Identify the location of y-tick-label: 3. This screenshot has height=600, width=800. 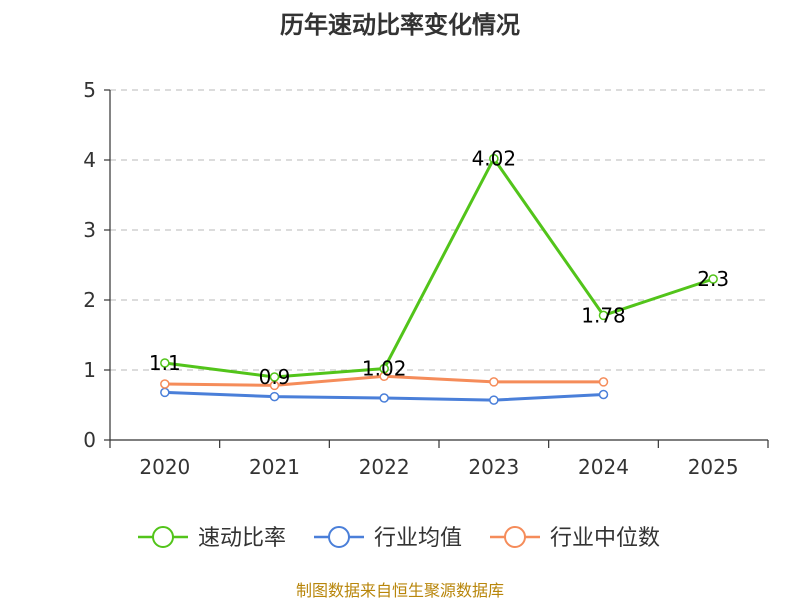
(89, 230).